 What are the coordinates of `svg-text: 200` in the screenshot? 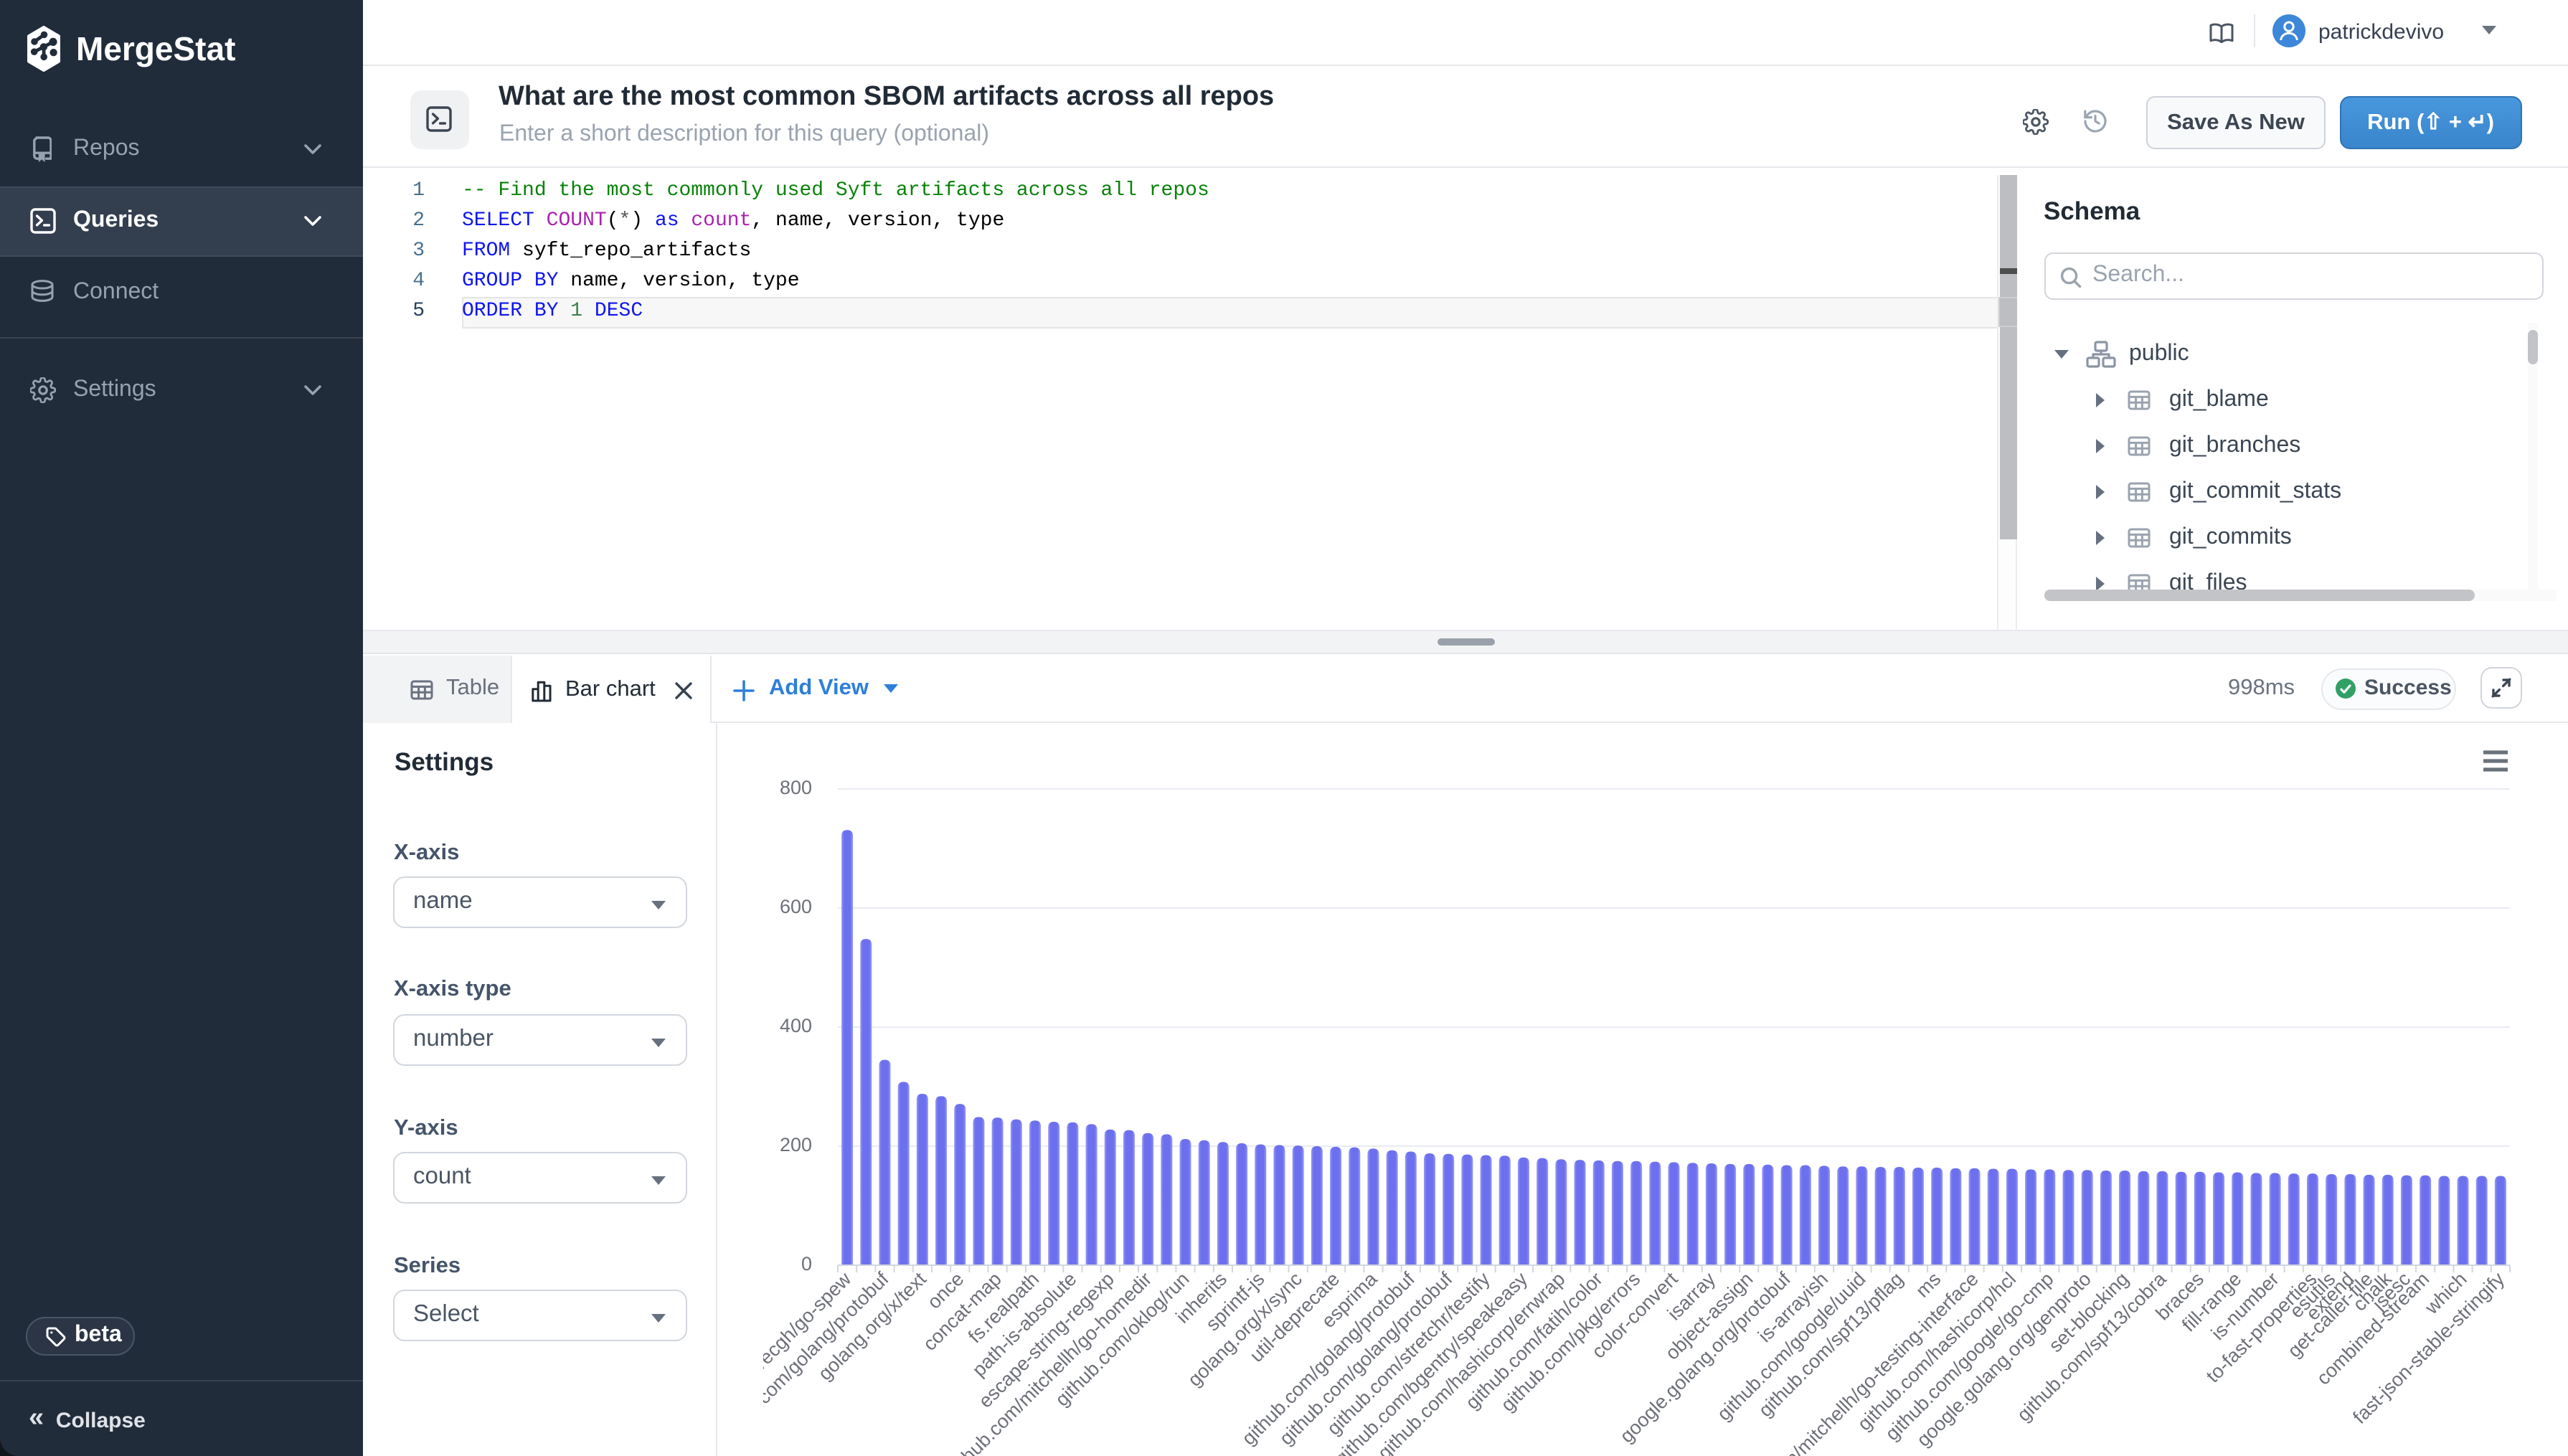 It's located at (795, 1144).